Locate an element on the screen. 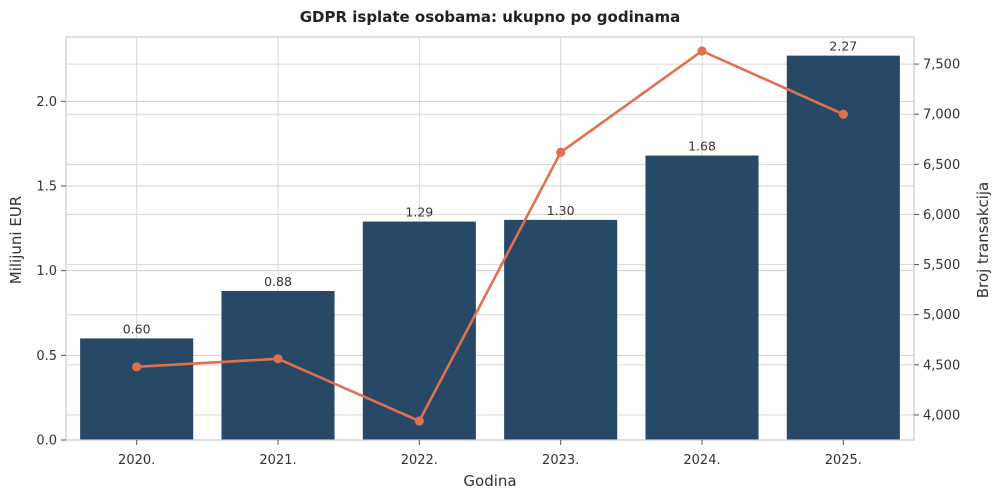  bar-value-label: 0.88 is located at coordinates (278, 281).